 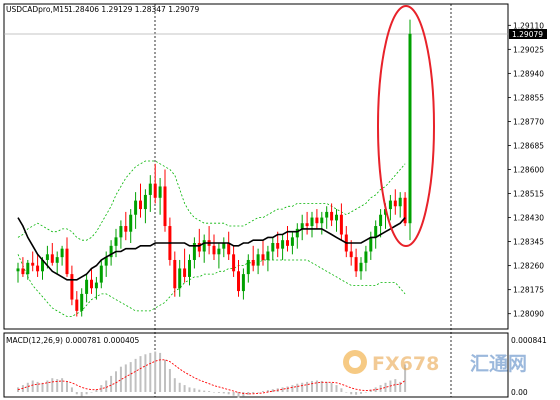 I want to click on band-lower-line, so click(x=211, y=285).